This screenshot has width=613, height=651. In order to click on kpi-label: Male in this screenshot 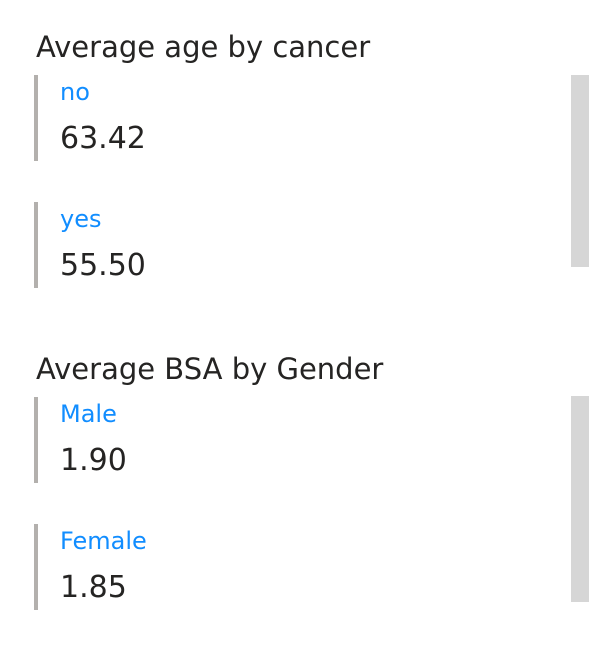, I will do `click(88, 414)`.